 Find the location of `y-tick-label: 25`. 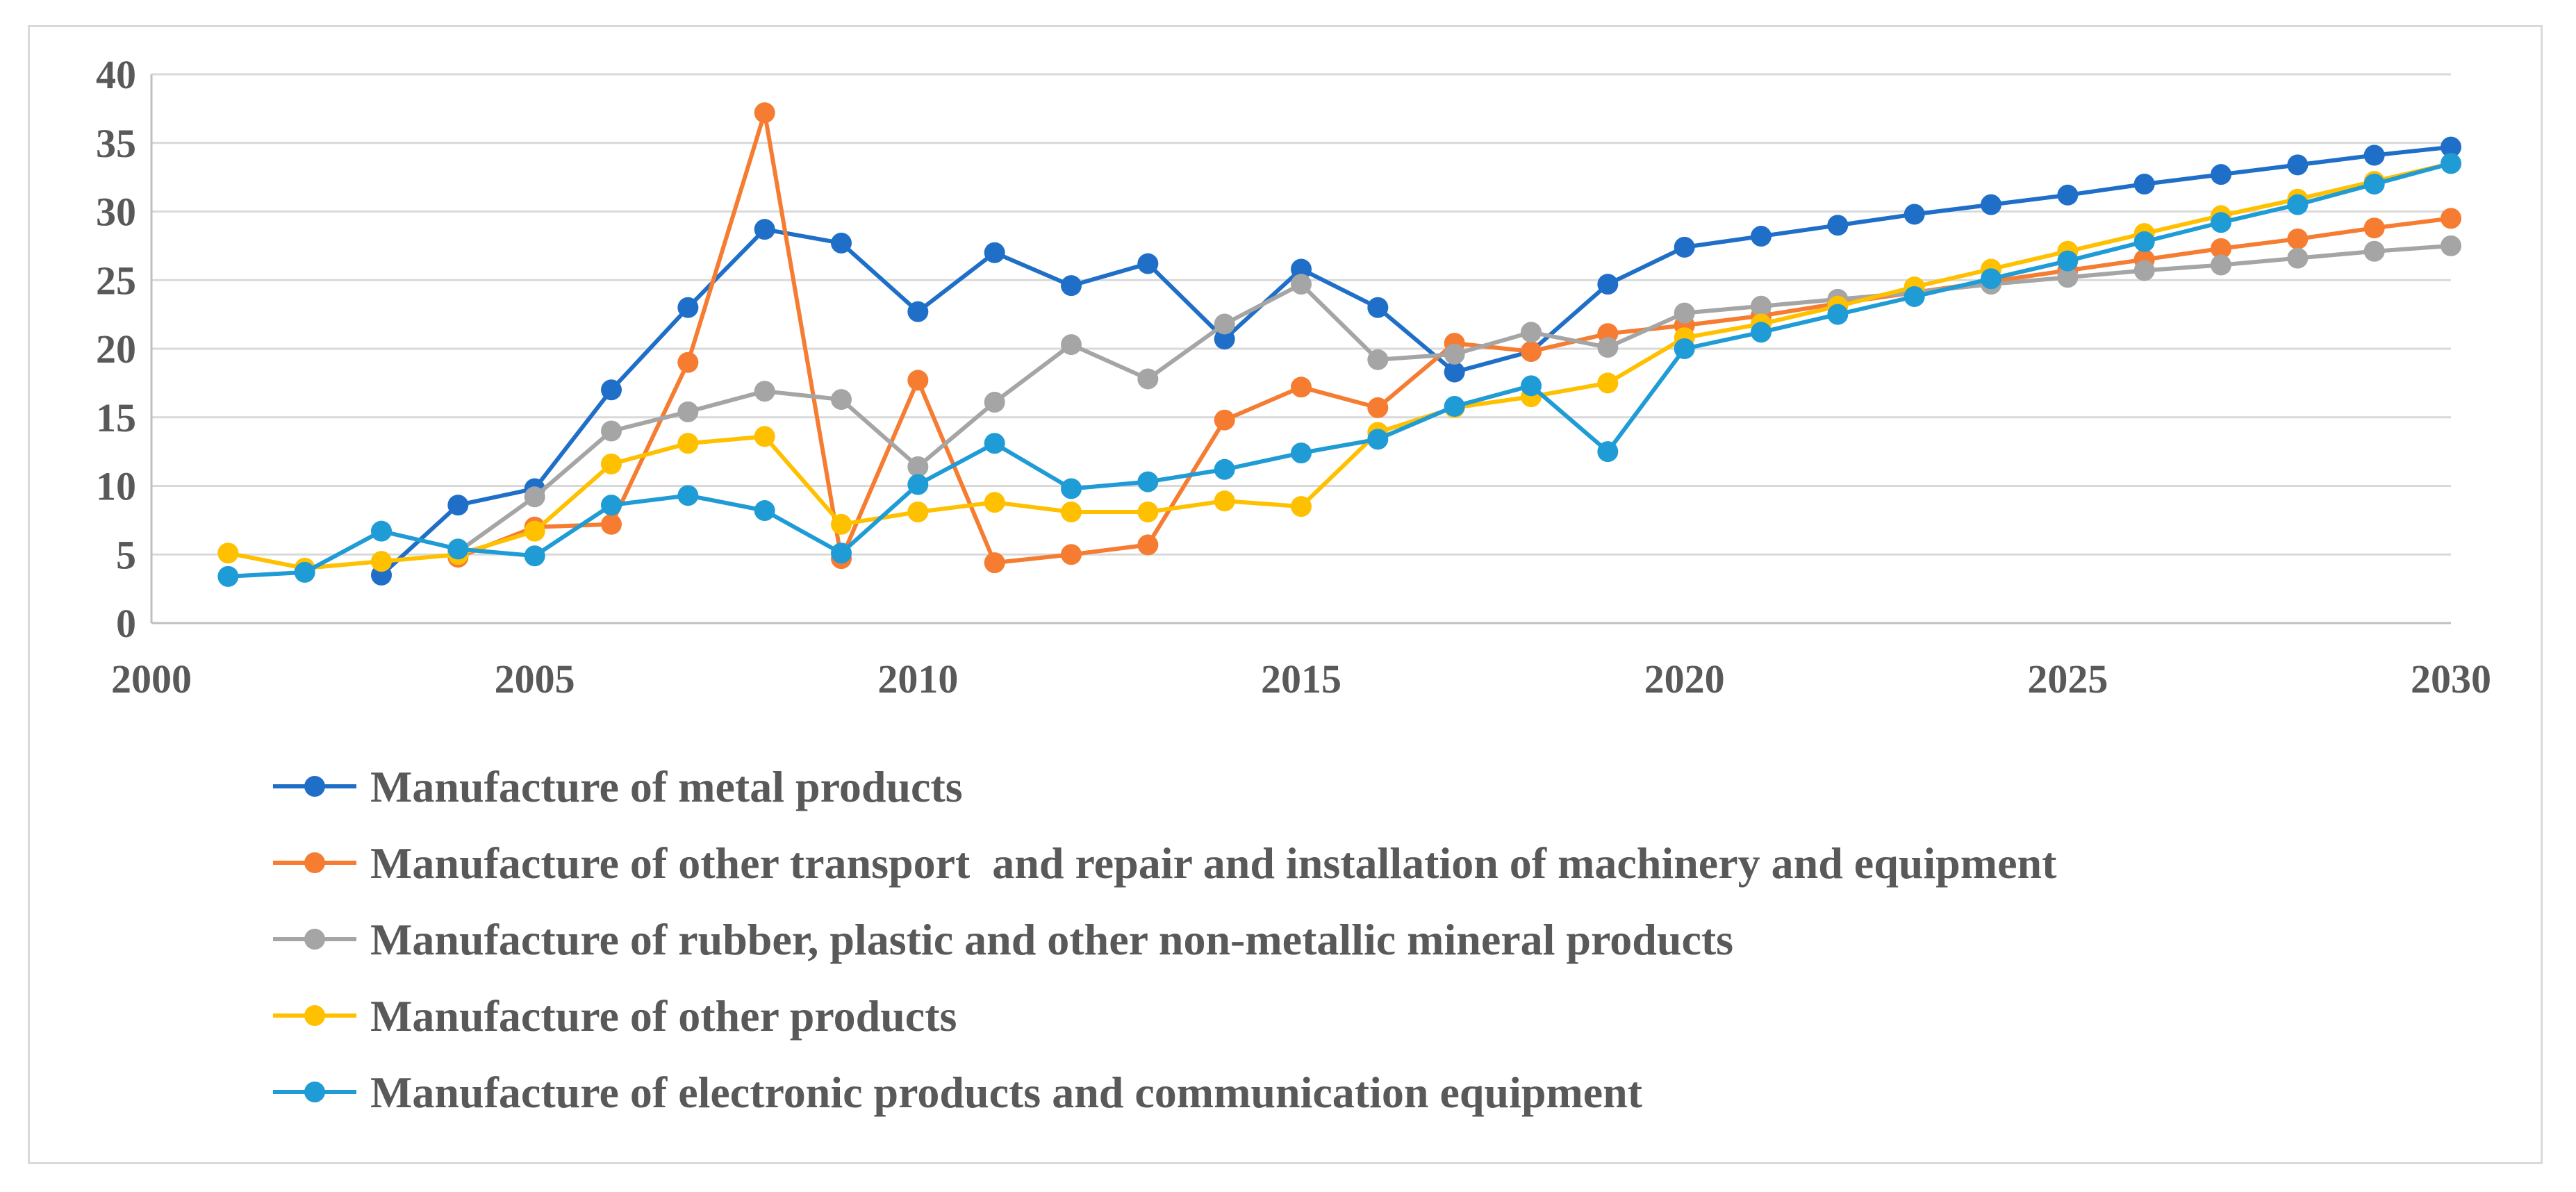

y-tick-label: 25 is located at coordinates (116, 280).